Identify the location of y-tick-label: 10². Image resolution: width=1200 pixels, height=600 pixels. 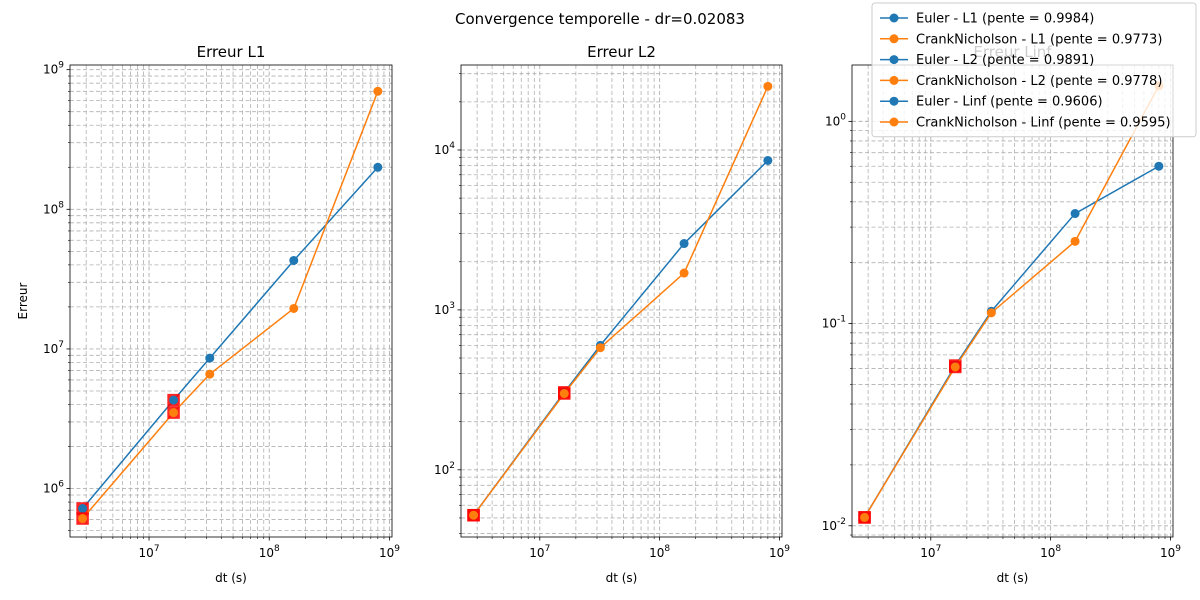
(444, 469).